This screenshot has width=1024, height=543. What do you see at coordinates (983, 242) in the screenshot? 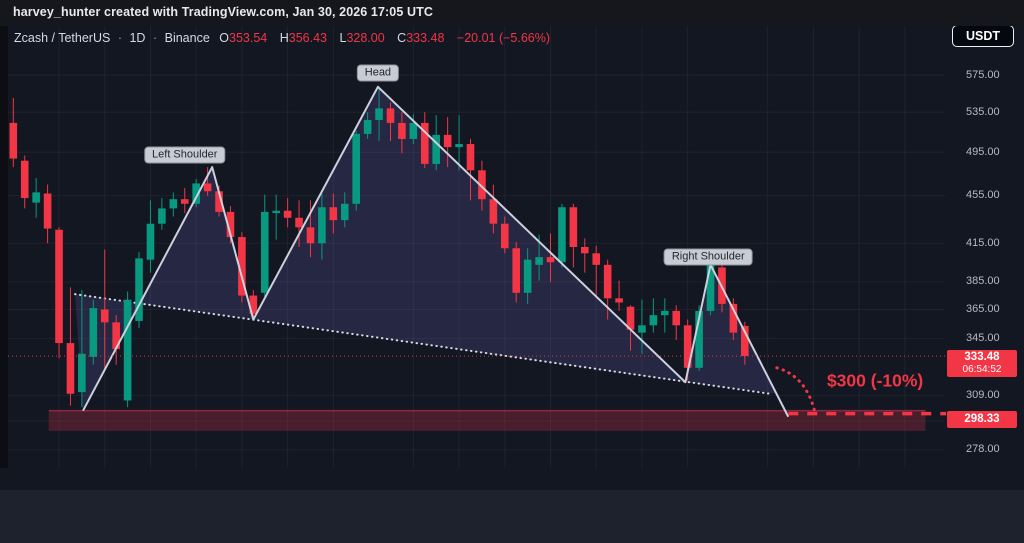
I see `price-axis-label: 415.00` at bounding box center [983, 242].